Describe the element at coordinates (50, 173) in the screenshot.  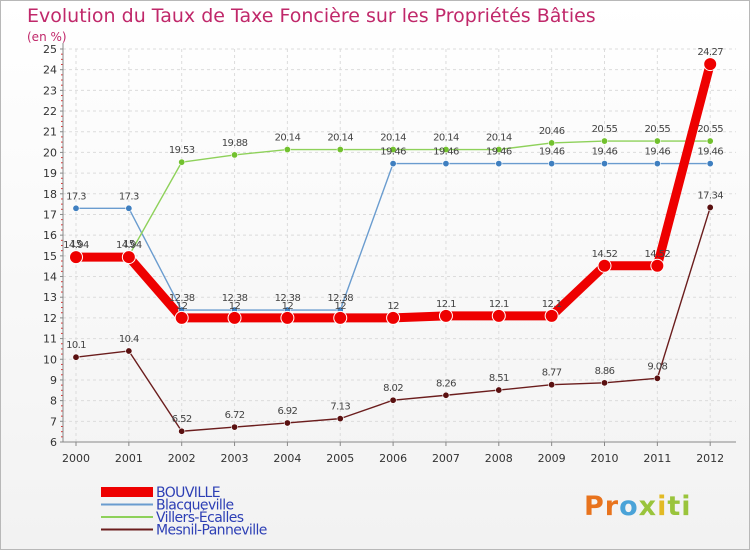
I see `y-tick-label: 19` at that location.